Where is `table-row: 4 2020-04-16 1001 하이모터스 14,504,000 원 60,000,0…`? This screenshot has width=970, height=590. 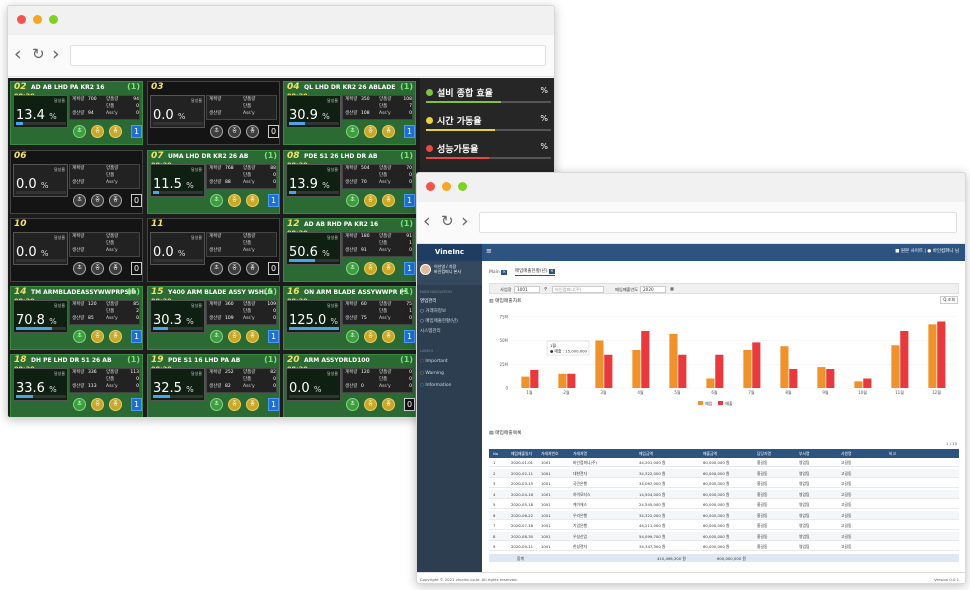 table-row: 4 2020-04-16 1001 하이모터스 14,504,000 원 60,000,0… is located at coordinates (724, 494).